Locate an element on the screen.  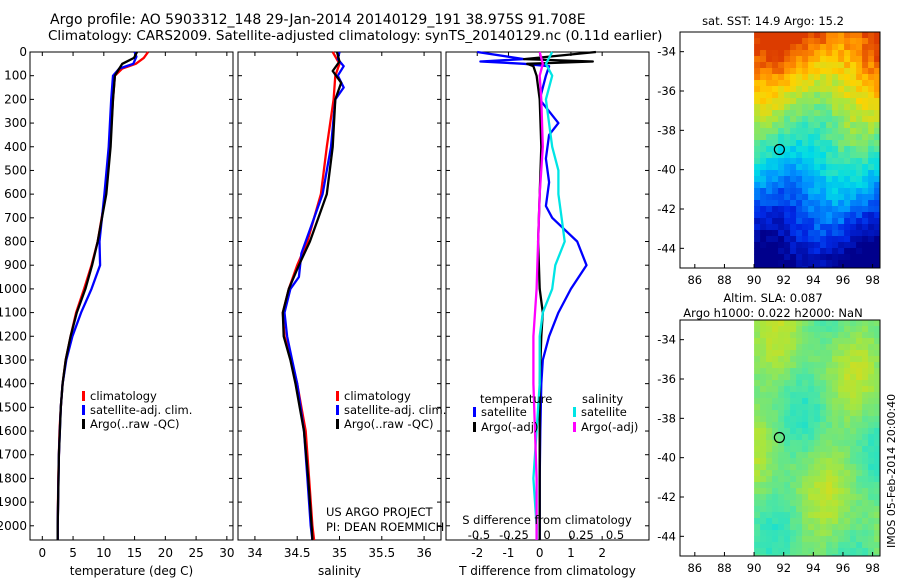
sla-map-xtick-label: 96 is located at coordinates (843, 568).